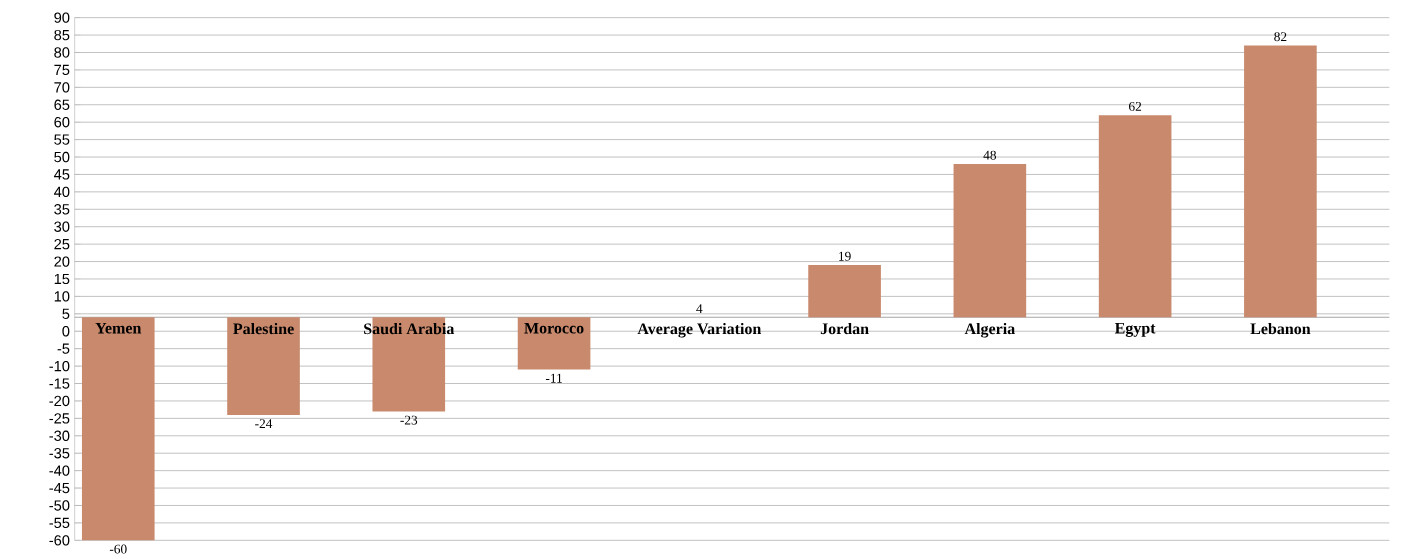 The width and height of the screenshot is (1405, 559). Describe the element at coordinates (1280, 37) in the screenshot. I see `data-label: 82` at that location.